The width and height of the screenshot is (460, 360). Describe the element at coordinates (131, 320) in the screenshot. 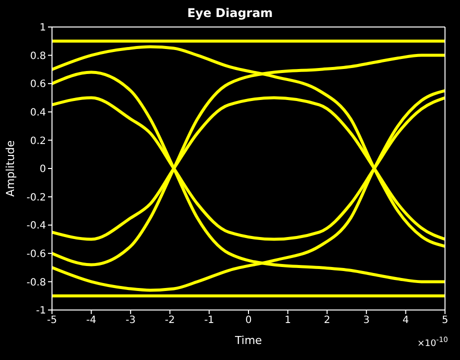

I see `x-tick-label: -3` at that location.